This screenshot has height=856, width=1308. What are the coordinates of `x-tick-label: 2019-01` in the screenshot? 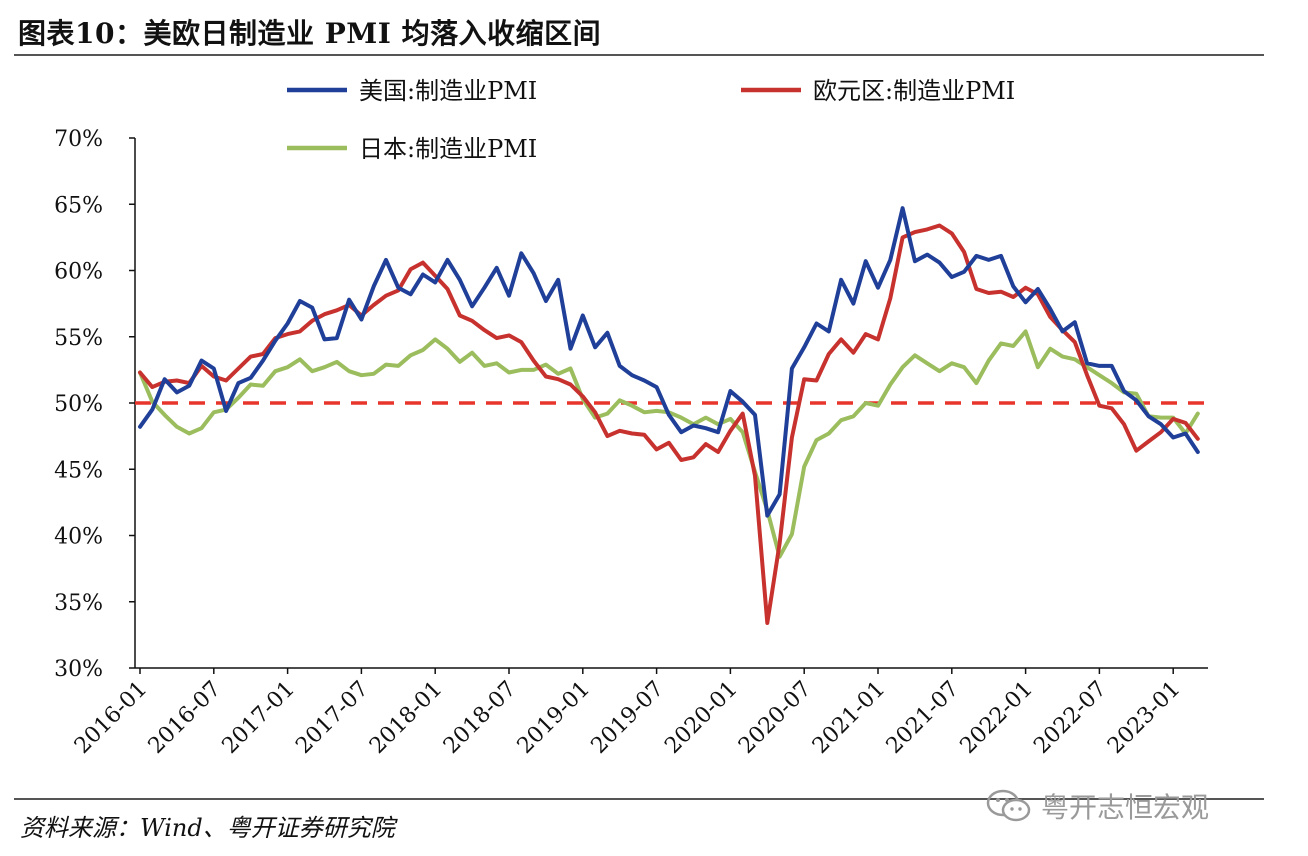 It's located at (554, 718).